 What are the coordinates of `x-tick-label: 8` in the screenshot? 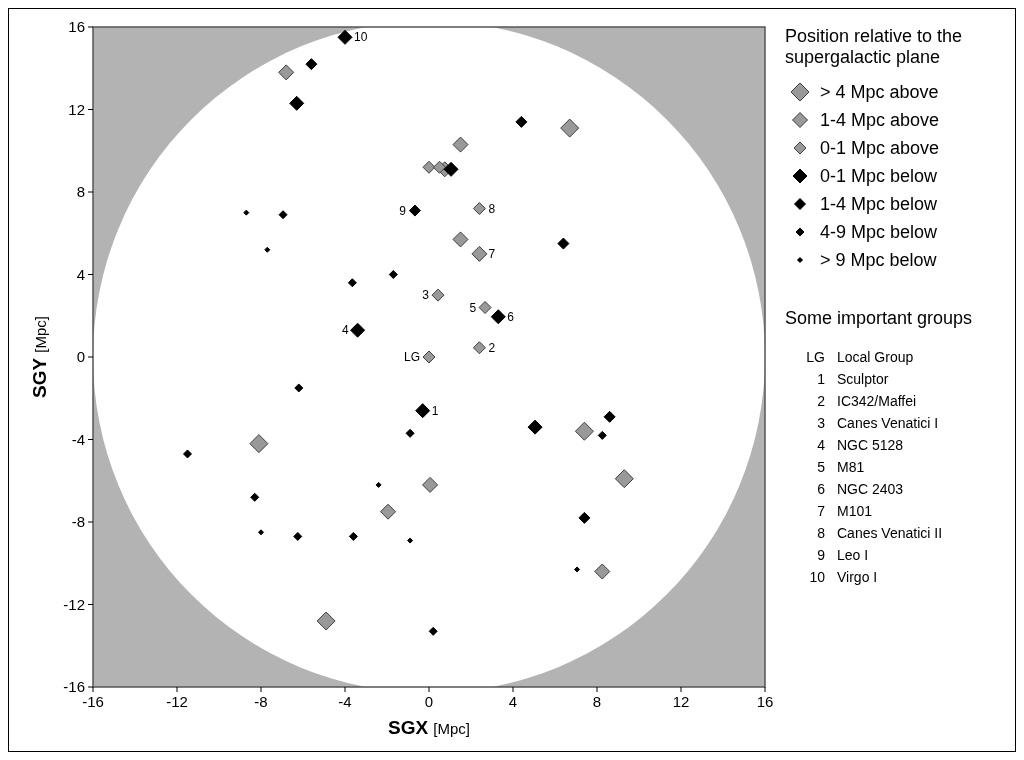 It's located at (597, 701).